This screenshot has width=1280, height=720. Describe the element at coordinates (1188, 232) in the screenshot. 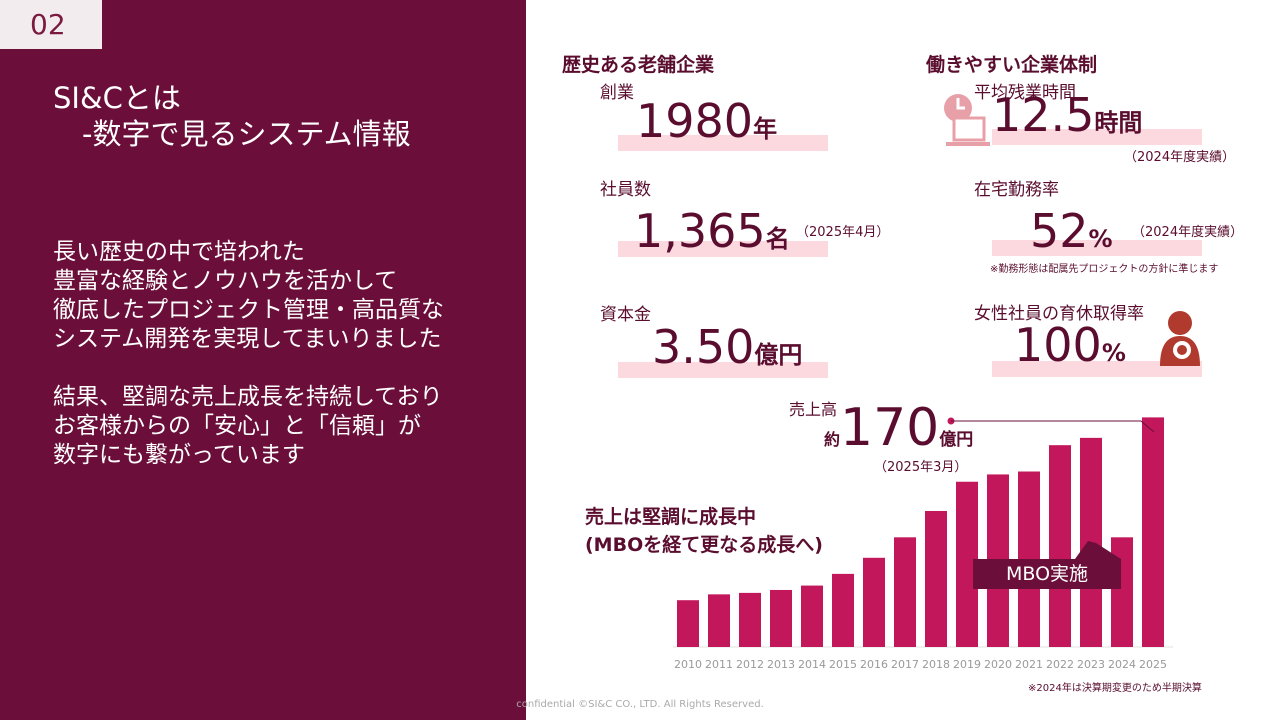

I see `remote-note: （2024年度実績）` at that location.